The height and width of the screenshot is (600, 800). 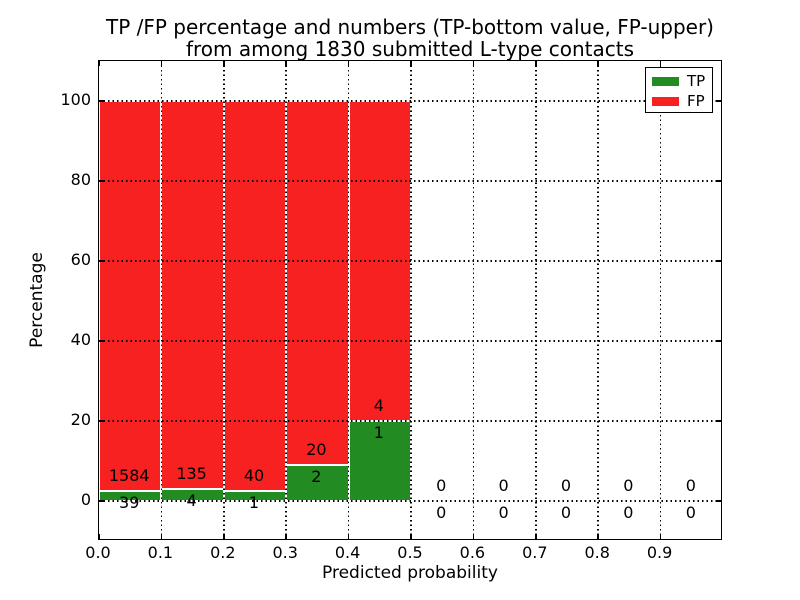 I want to click on x-tick-label: 0.2, so click(x=223, y=552).